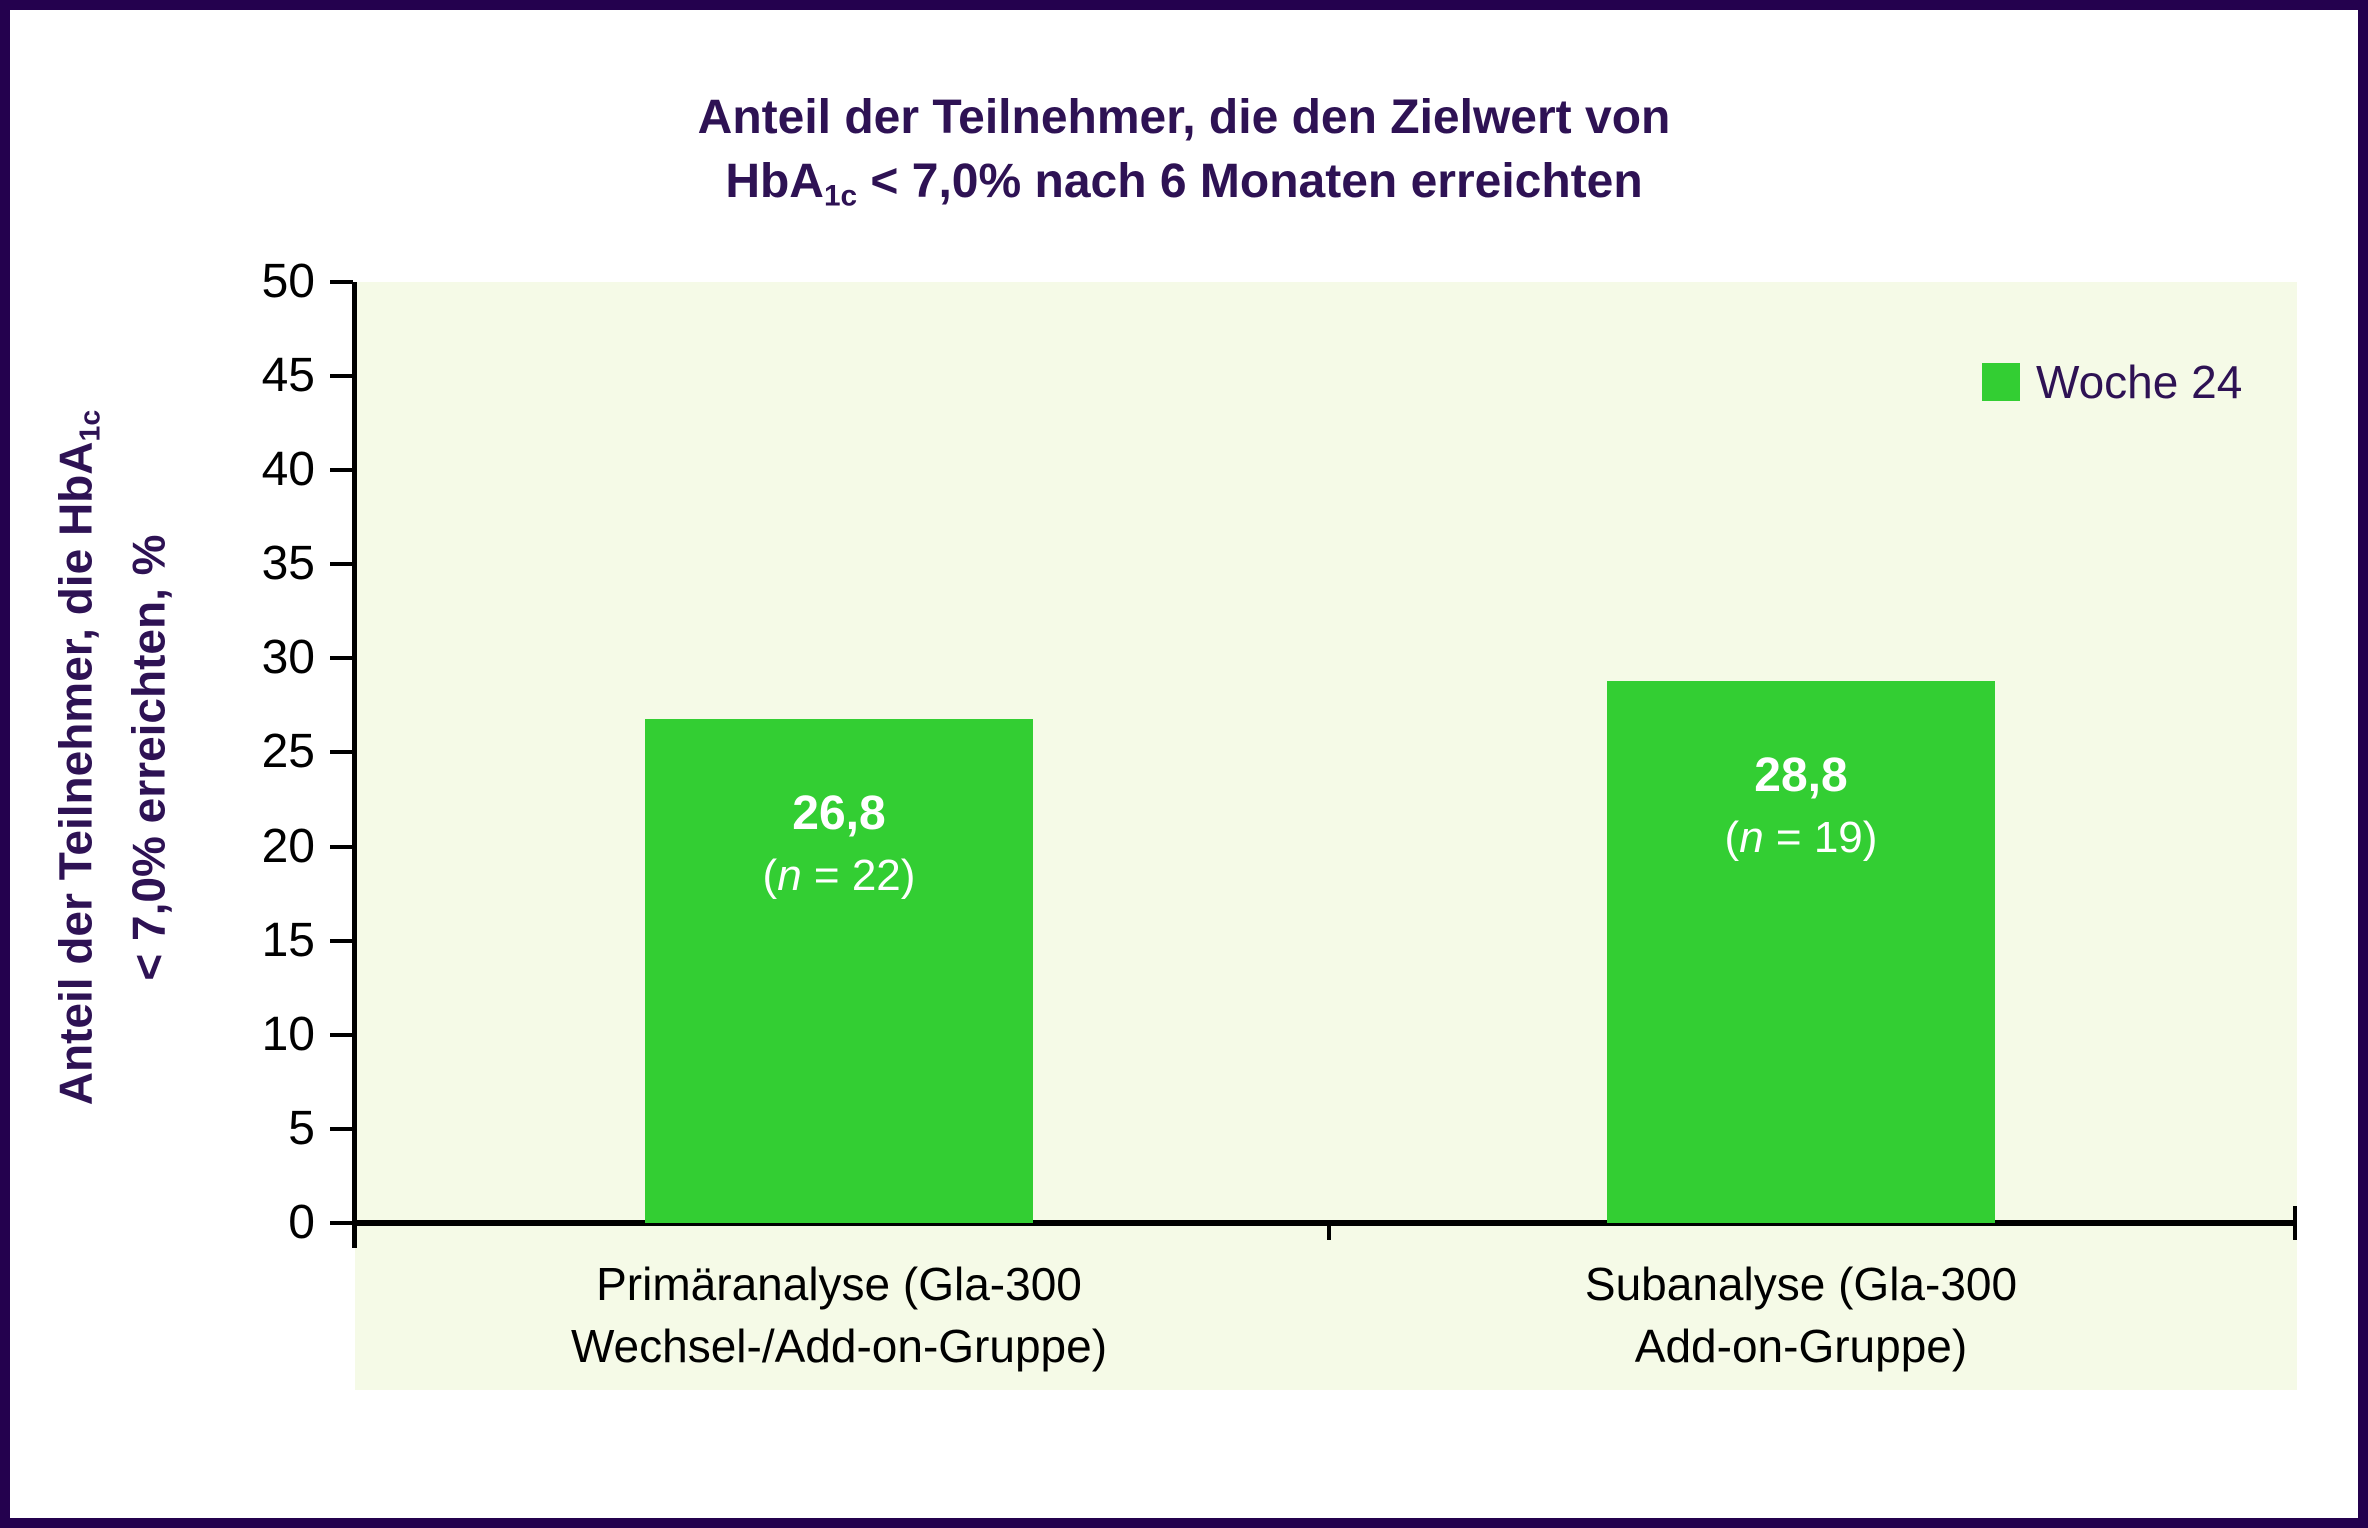 This screenshot has width=2368, height=1528. Describe the element at coordinates (2295, 1223) in the screenshot. I see `x-axis-end-tick` at that location.